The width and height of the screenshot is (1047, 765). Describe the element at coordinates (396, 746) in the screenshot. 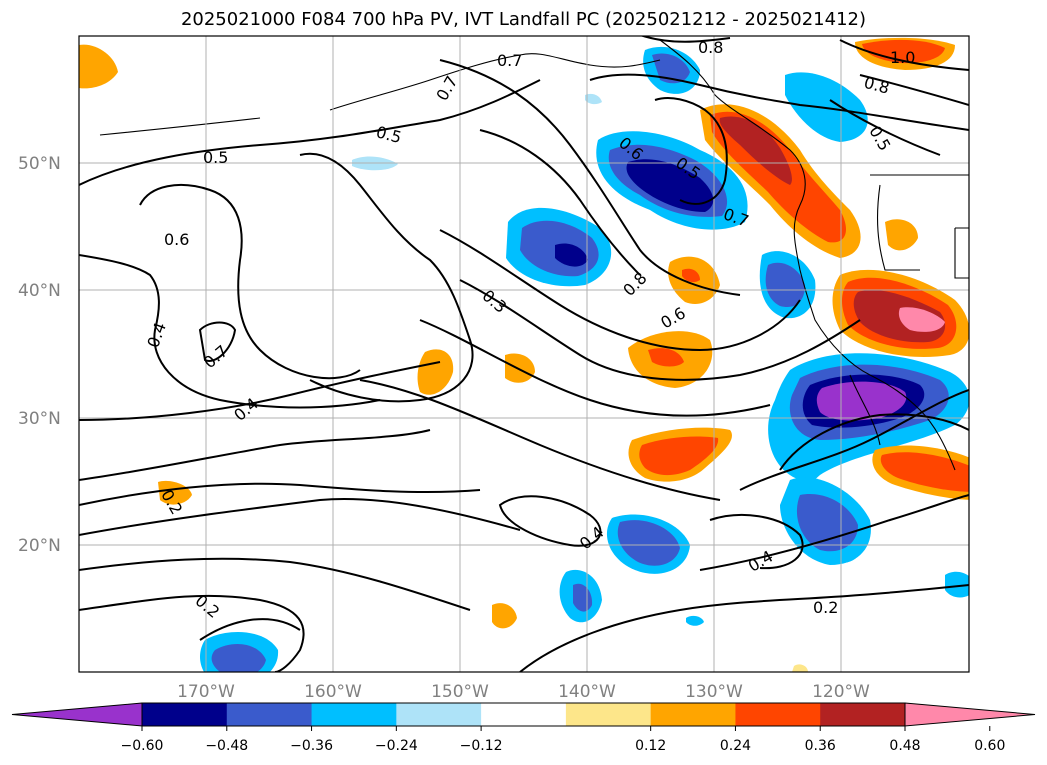

I see `colorbar-tick-label: −0.24` at that location.